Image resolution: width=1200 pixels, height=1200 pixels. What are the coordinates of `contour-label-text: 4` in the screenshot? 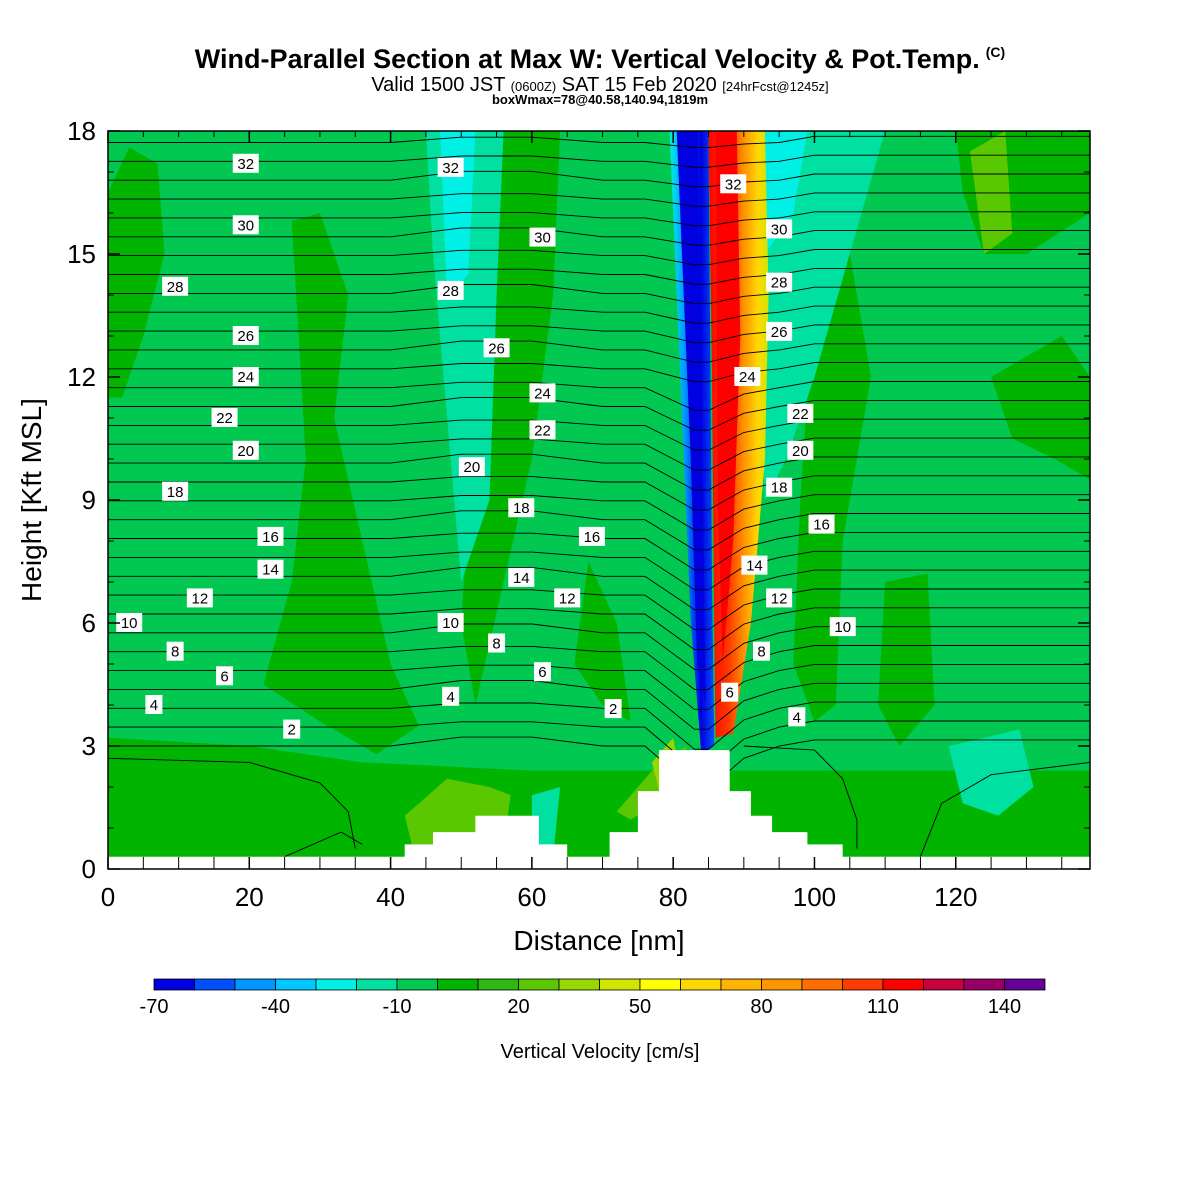 It's located at (797, 717).